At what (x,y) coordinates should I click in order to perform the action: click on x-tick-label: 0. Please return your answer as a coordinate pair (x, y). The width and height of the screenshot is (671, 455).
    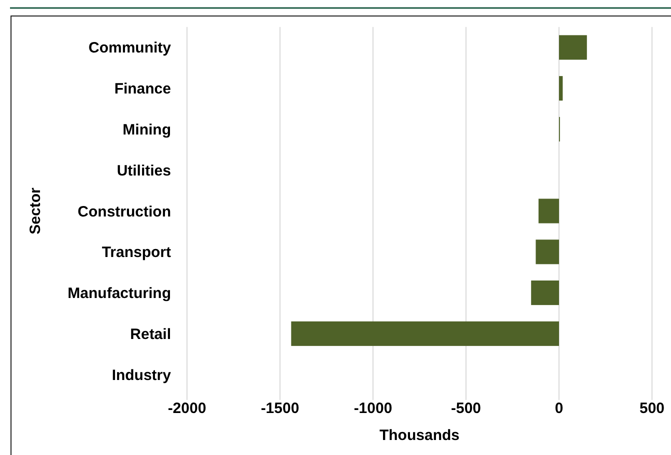
    Looking at the image, I should click on (559, 408).